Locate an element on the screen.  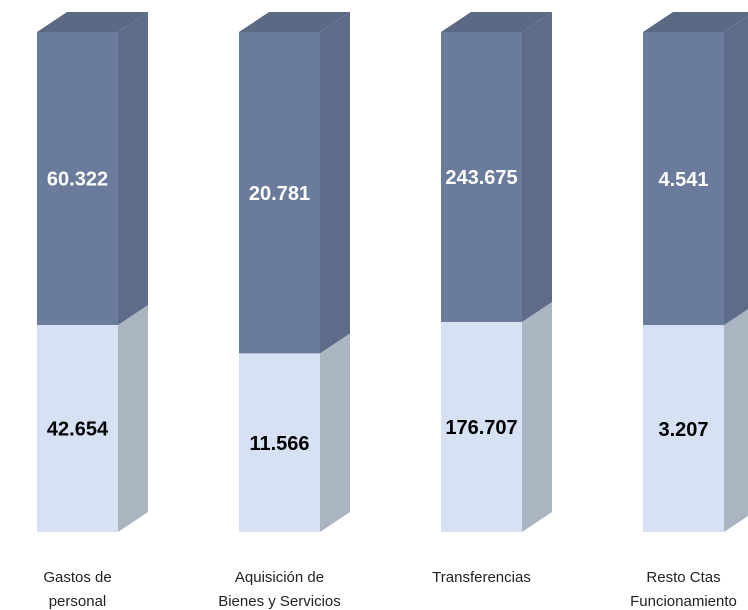
x-tick-label: personal is located at coordinates (78, 601).